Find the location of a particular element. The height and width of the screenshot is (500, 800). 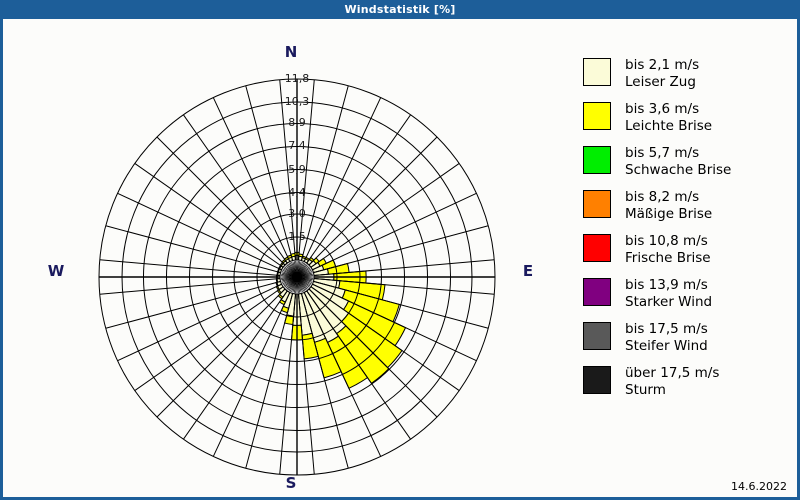

window-titlebar: Windstatistik [%] is located at coordinates (400, 9).